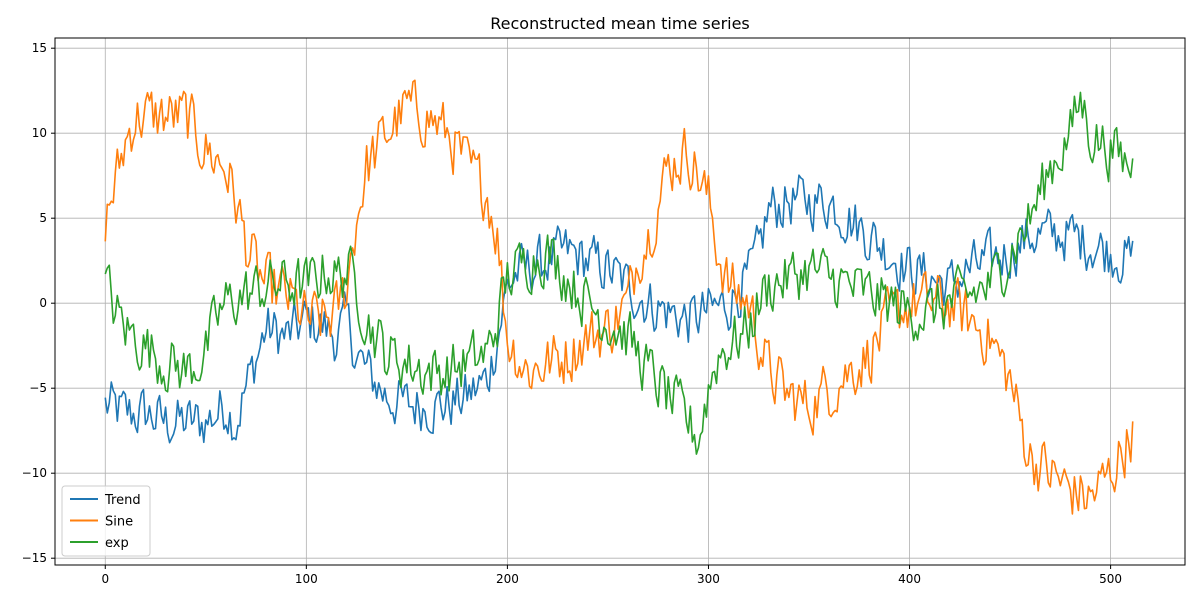  Describe the element at coordinates (43, 303) in the screenshot. I see `y-tick-label: 0` at that location.